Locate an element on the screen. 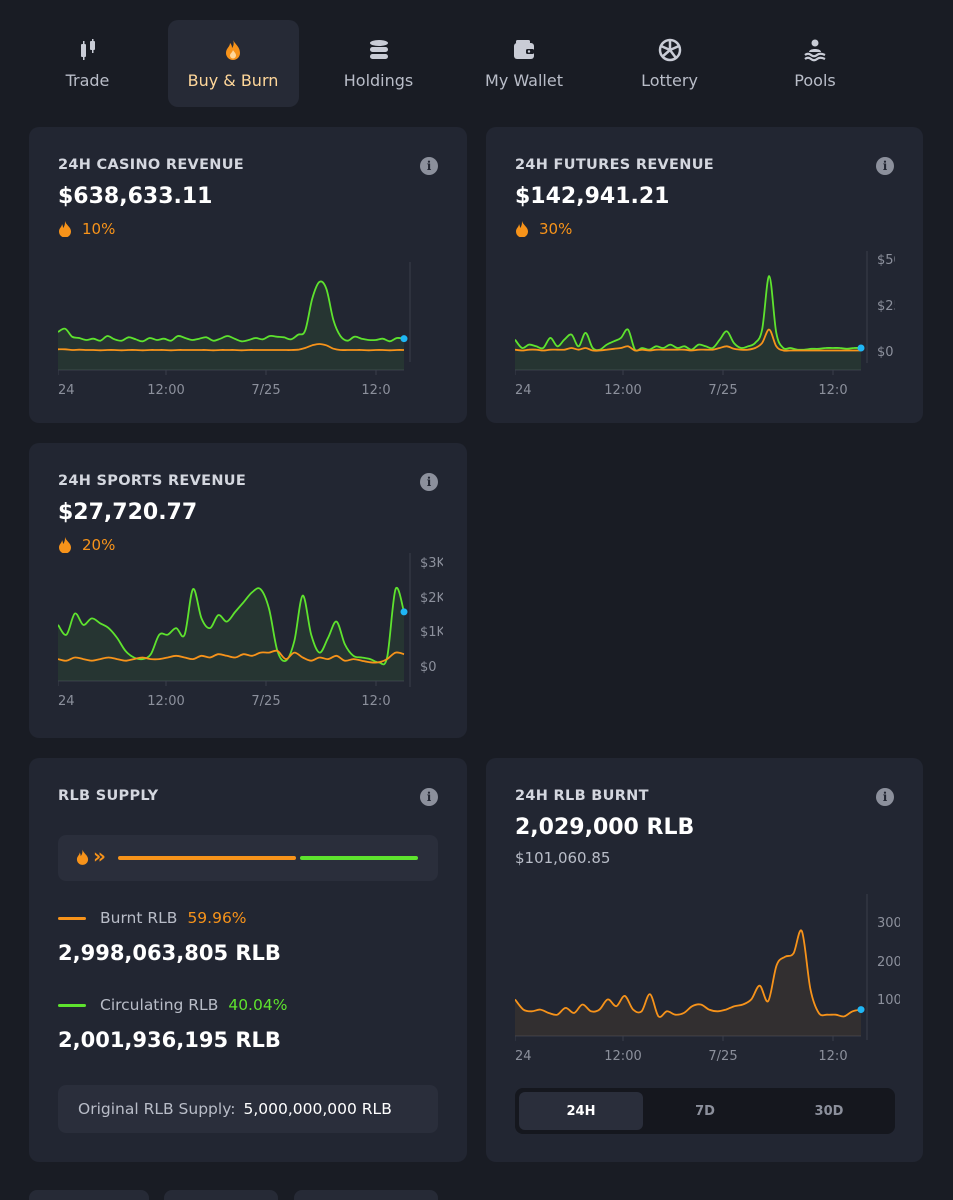 This screenshot has height=1200, width=953. supply-progress-bar: » is located at coordinates (248, 858).